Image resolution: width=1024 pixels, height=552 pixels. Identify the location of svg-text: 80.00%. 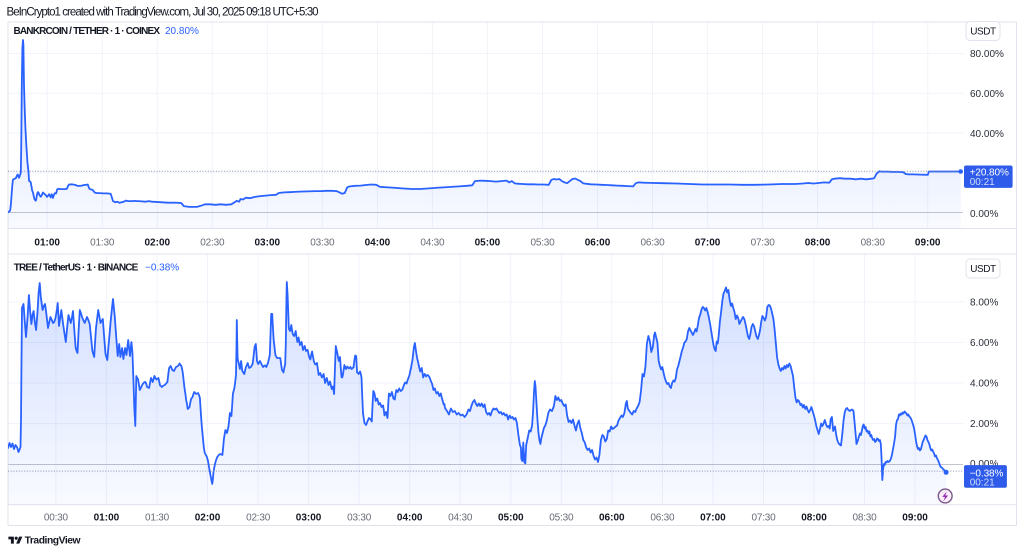
(987, 54).